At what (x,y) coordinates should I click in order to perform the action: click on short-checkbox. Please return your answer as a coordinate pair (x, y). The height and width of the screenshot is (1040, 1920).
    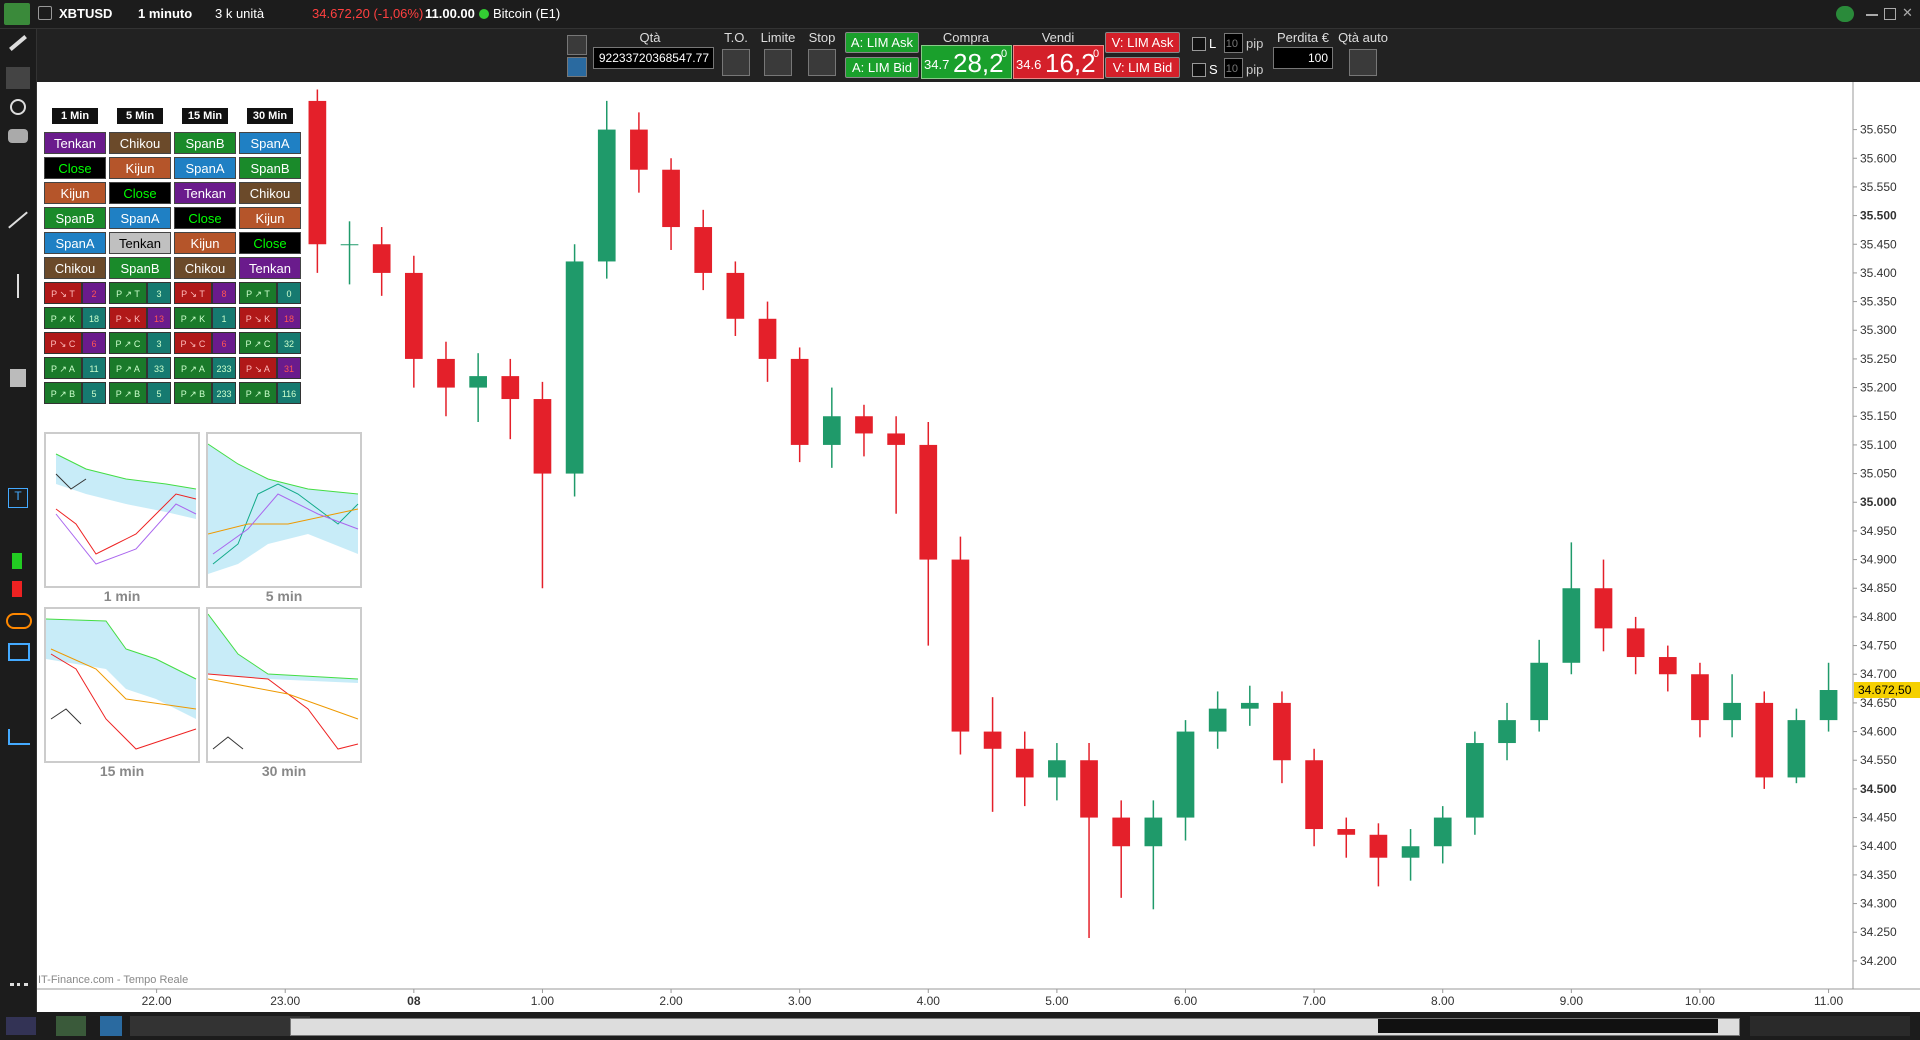
    Looking at the image, I should click on (1199, 70).